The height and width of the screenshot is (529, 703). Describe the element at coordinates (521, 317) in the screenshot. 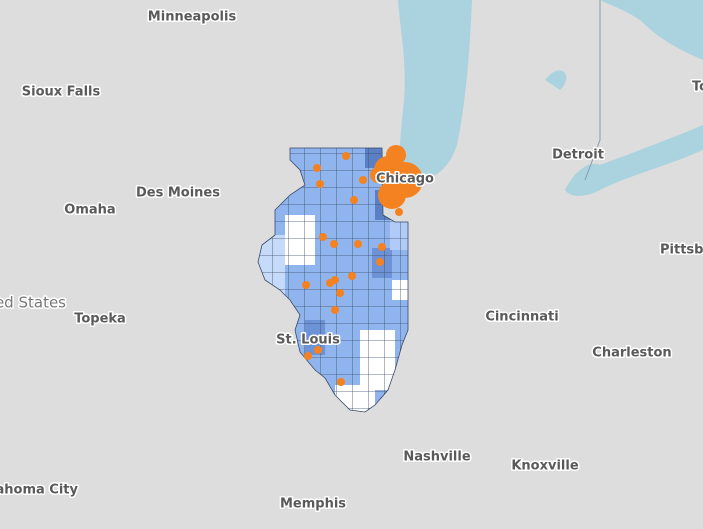

I see `city-label: Cincinnati` at that location.